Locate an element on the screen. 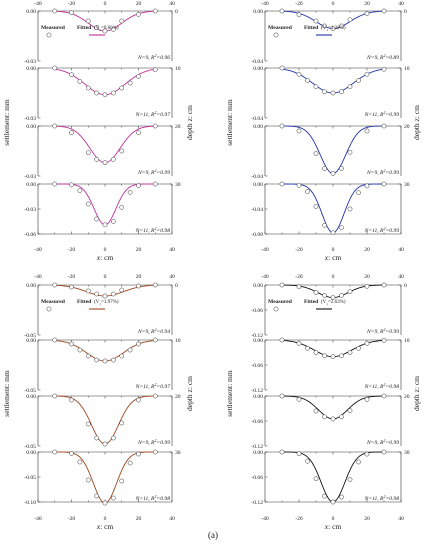 The width and height of the screenshot is (426, 550). panel-depth-0: 0.00 -0.06 -0.12 0 N=9, R2=0.99 is located at coordinates (329, 310).